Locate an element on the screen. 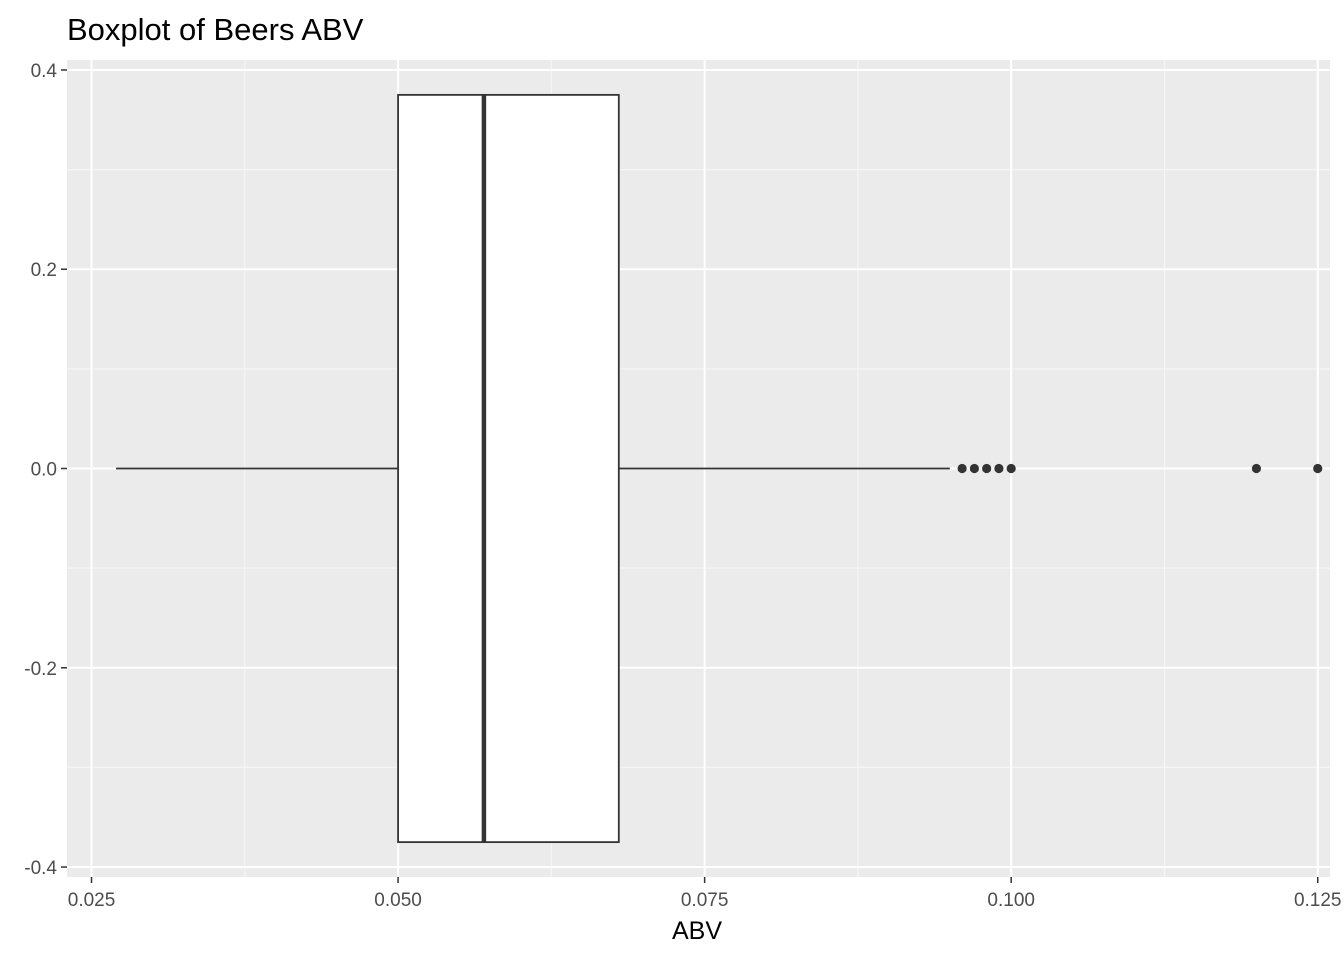  x-axis-title: ABV is located at coordinates (697, 931).